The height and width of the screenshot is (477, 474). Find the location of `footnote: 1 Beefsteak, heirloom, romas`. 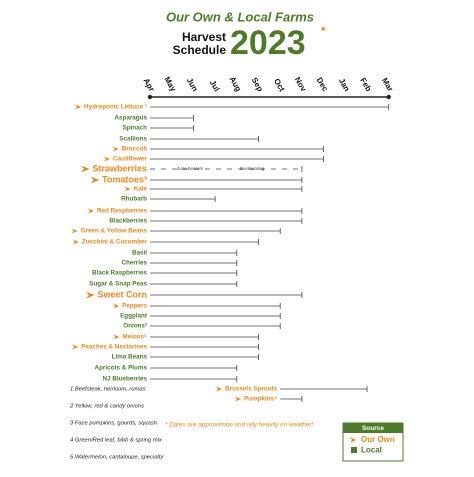

footnote: 1 Beefsteak, heirloom, romas is located at coordinates (107, 390).